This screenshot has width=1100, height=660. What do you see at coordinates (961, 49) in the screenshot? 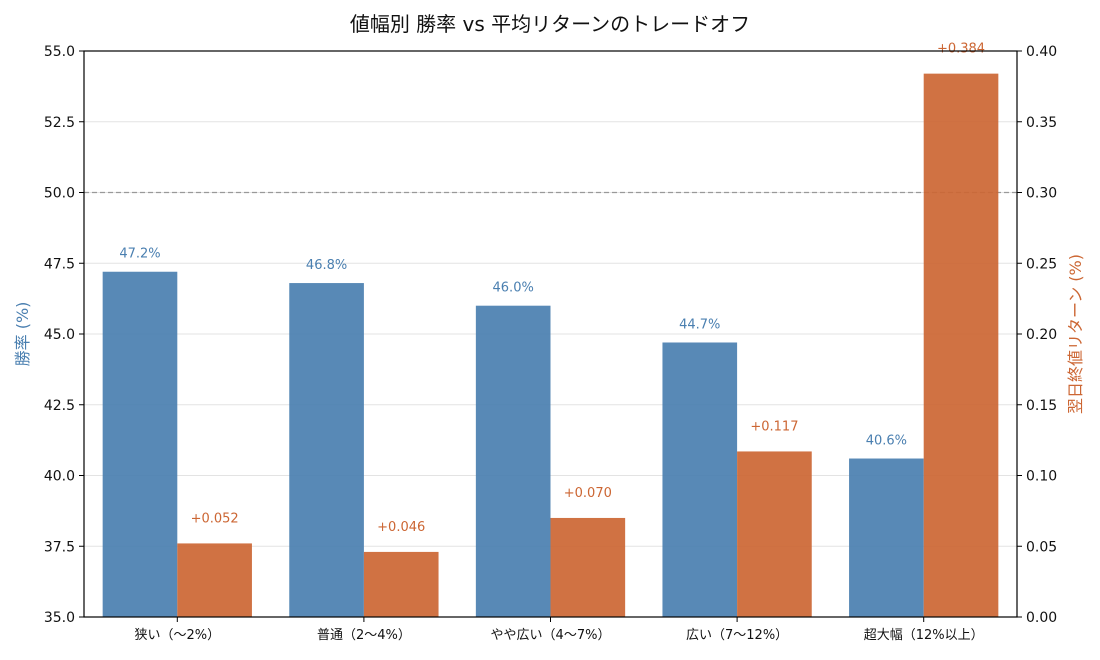
I see `return-label: +0.384` at bounding box center [961, 49].